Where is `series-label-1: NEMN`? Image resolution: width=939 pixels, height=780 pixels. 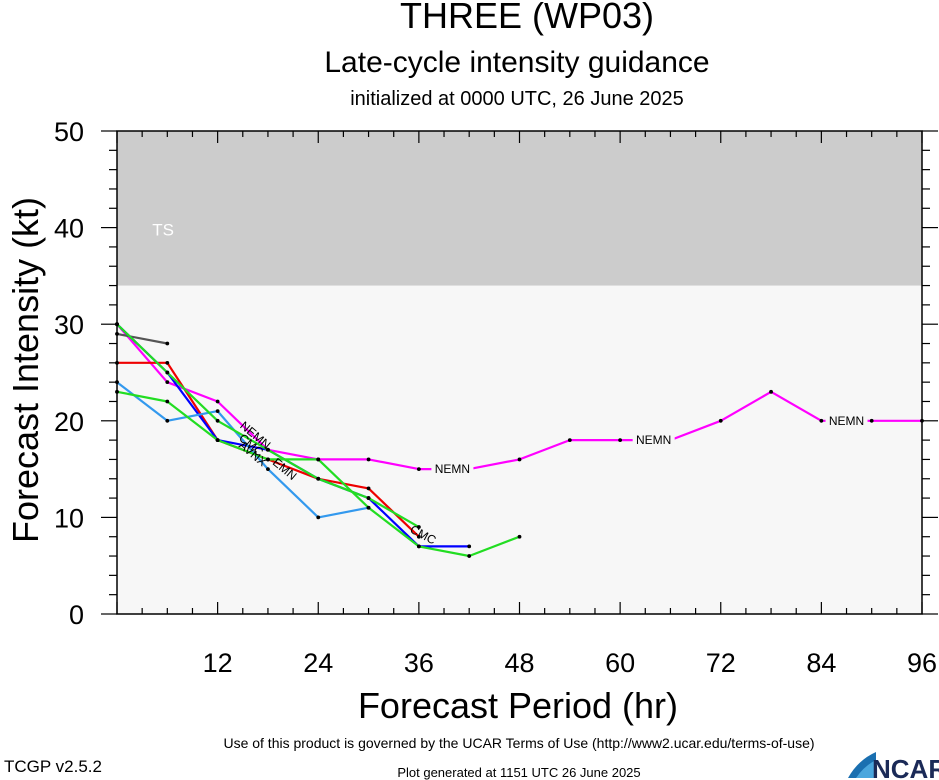 series-label-1: NEMN is located at coordinates (653, 440).